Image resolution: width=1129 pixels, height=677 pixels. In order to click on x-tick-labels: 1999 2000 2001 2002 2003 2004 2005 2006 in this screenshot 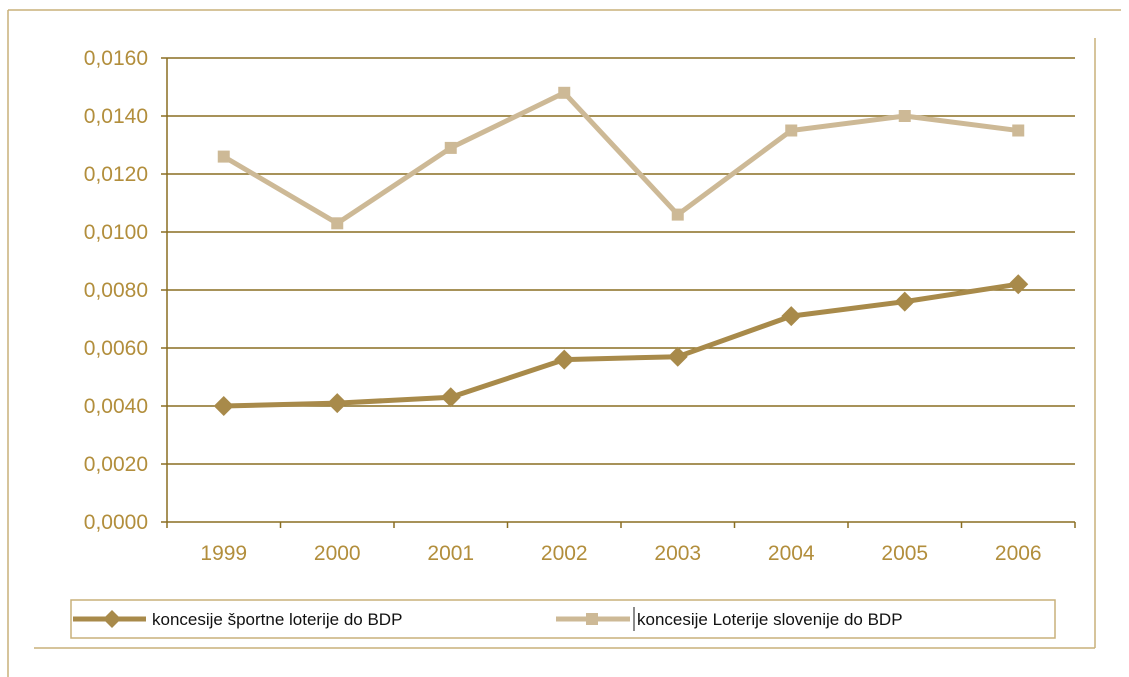, I will do `click(620, 553)`.